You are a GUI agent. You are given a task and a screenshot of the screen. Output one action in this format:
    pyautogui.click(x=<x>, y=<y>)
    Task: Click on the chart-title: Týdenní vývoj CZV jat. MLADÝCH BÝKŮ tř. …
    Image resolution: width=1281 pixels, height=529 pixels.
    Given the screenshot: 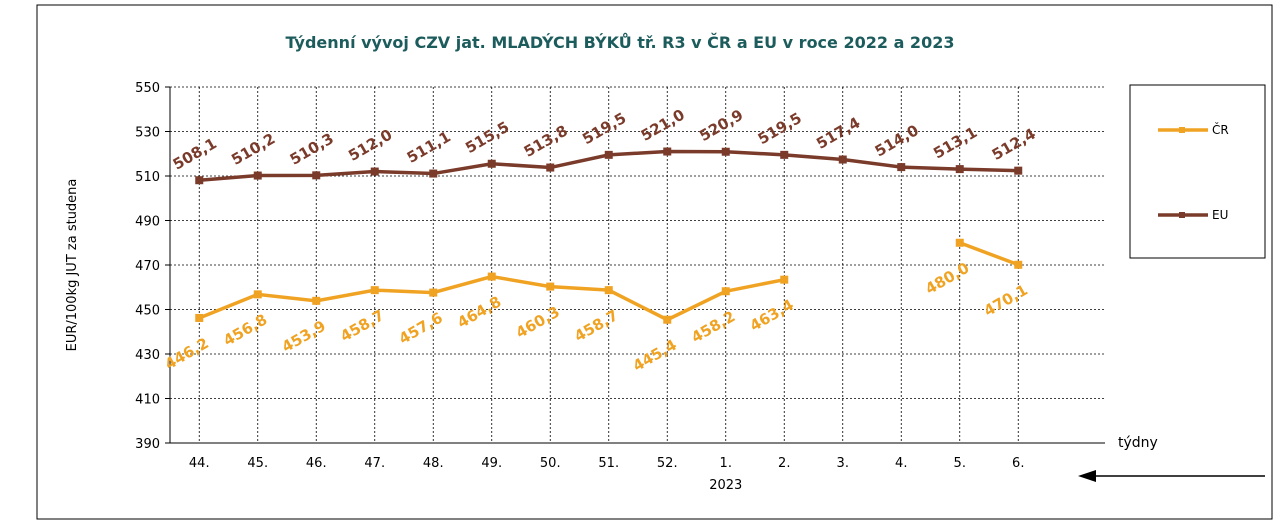 What is the action you would take?
    pyautogui.click(x=620, y=42)
    